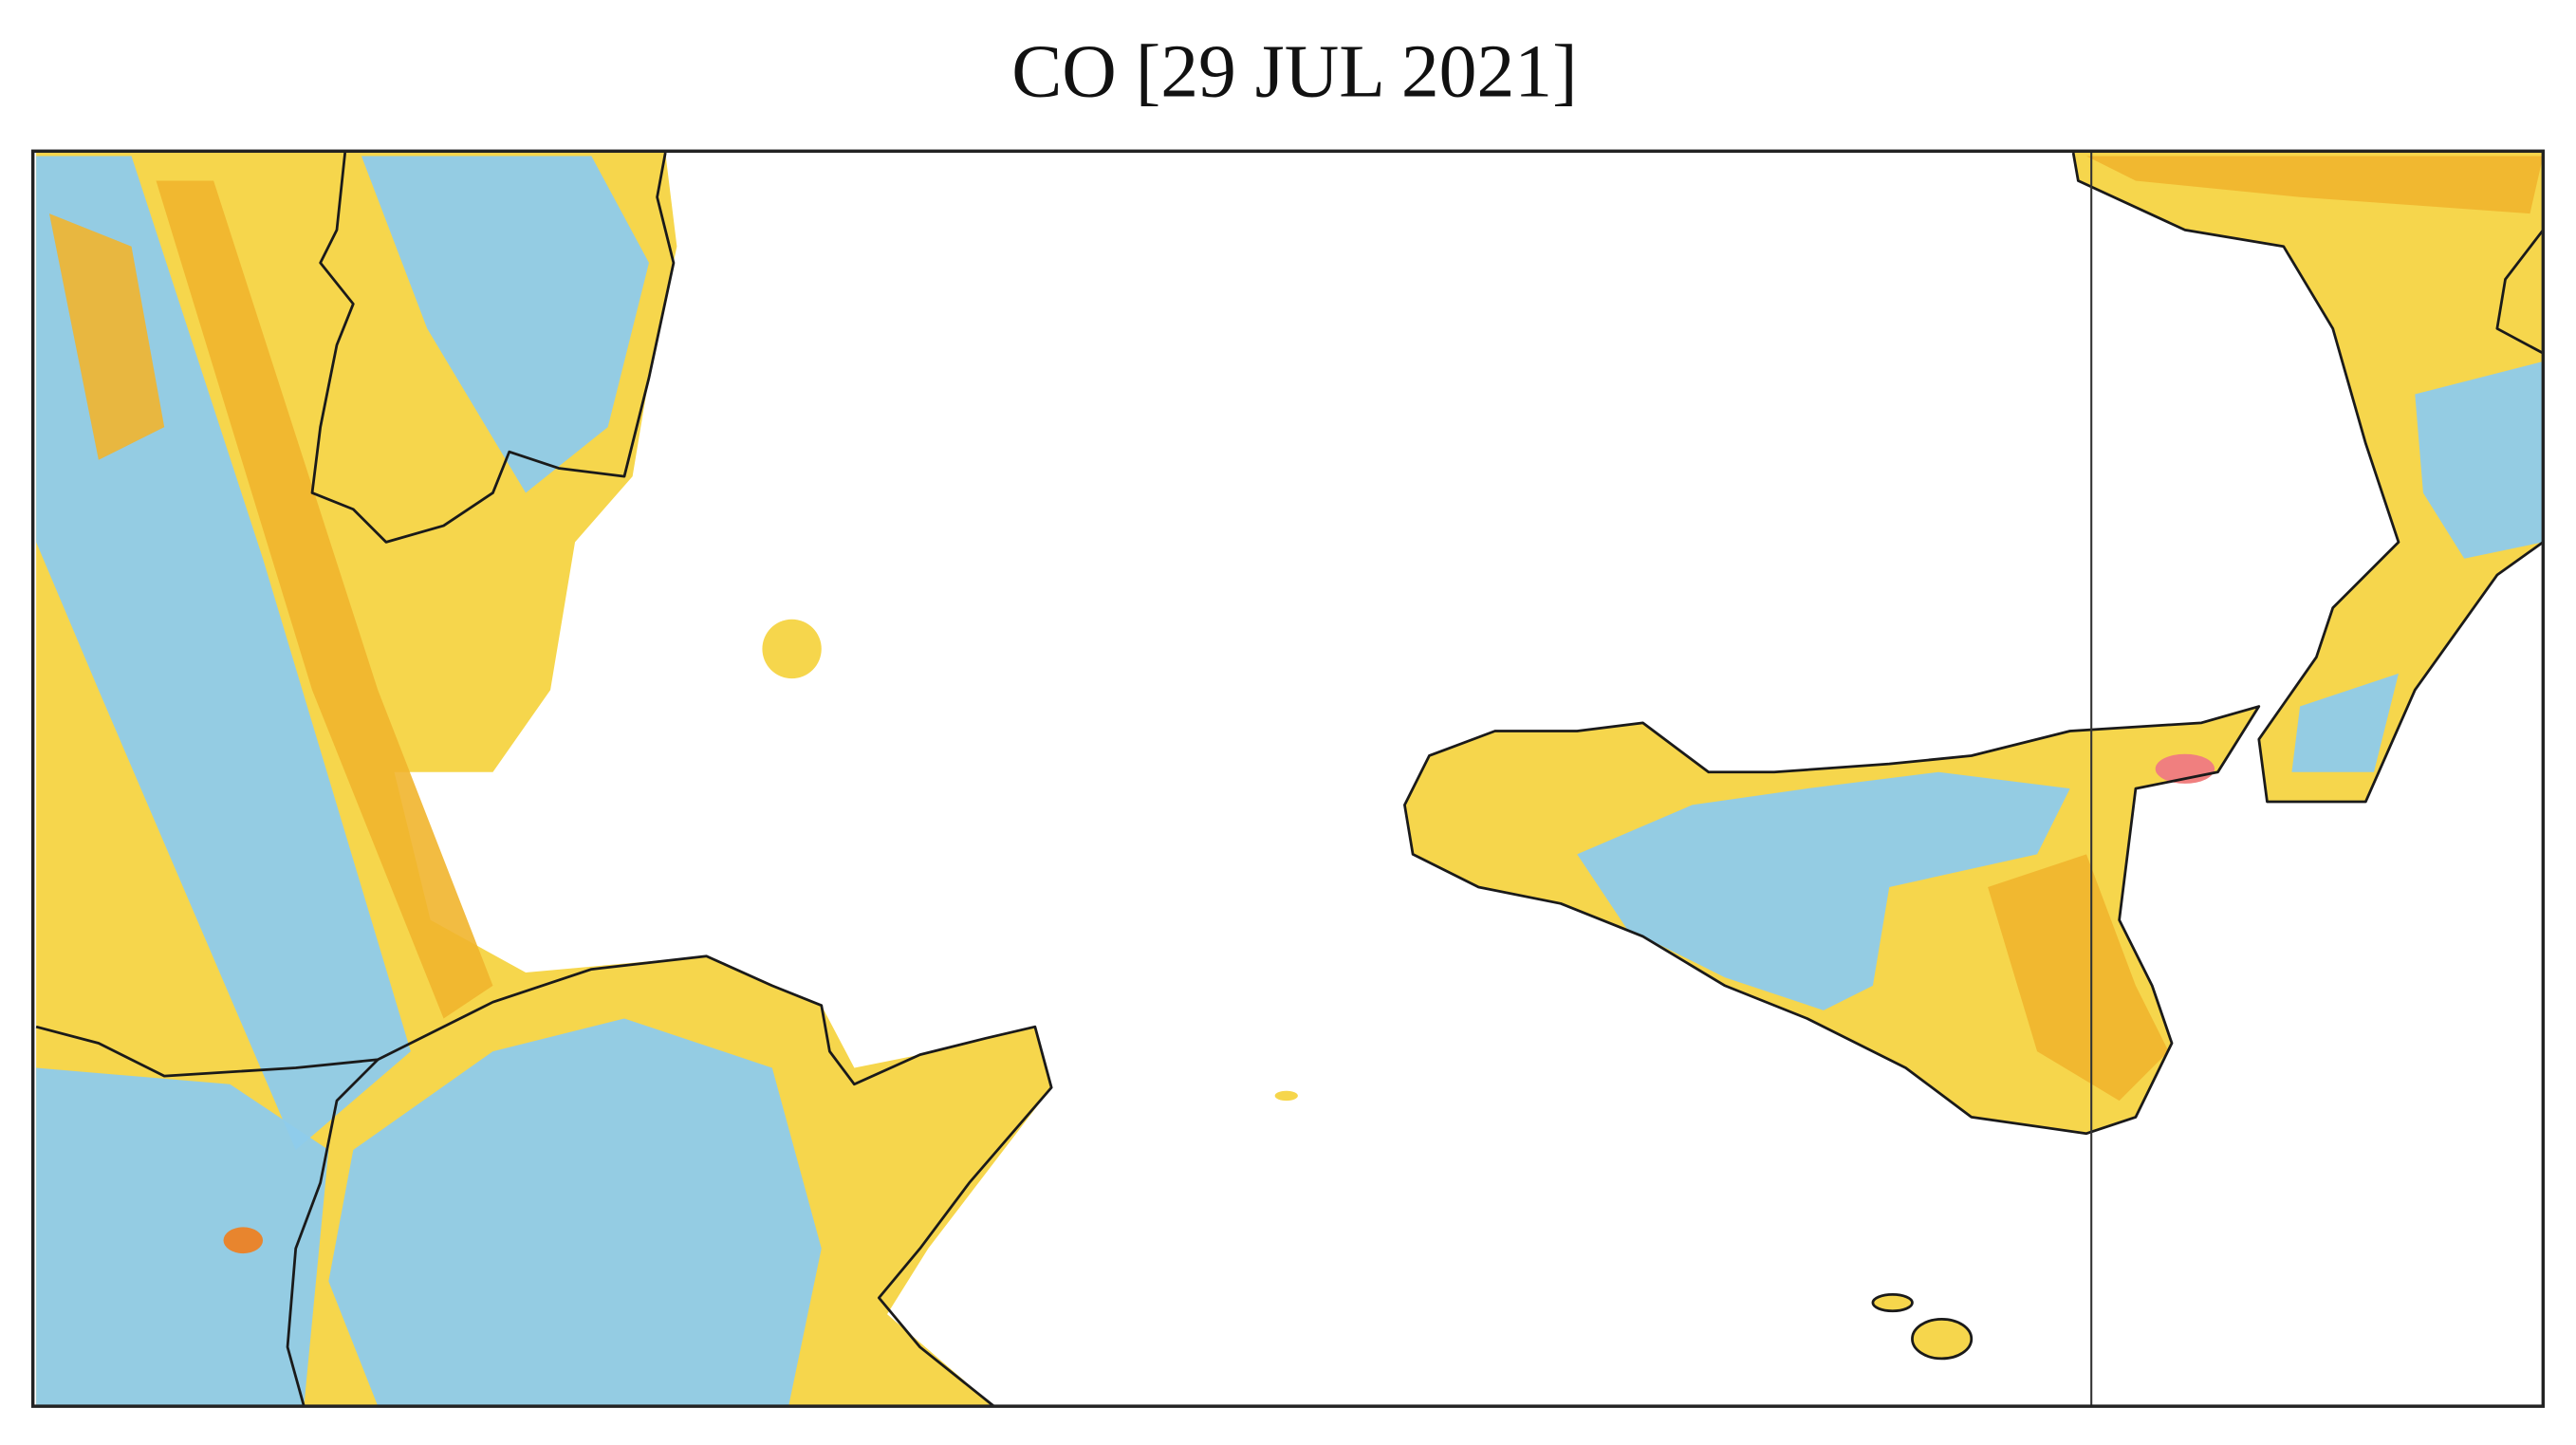 This screenshot has width=2576, height=1445. What do you see at coordinates (243, 1240) in the screenshot?
I see `hotspot` at bounding box center [243, 1240].